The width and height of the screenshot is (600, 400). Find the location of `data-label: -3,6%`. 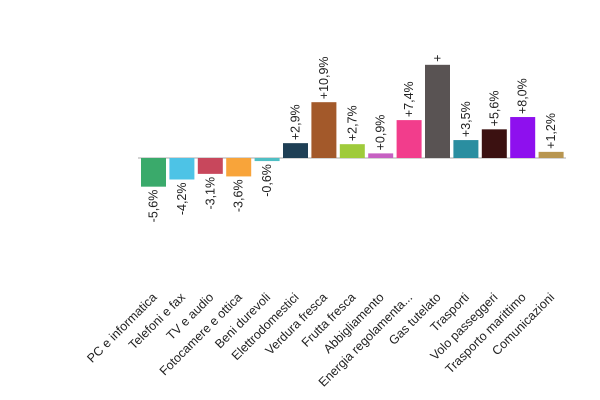

data-label: -3,6% is located at coordinates (239, 195).